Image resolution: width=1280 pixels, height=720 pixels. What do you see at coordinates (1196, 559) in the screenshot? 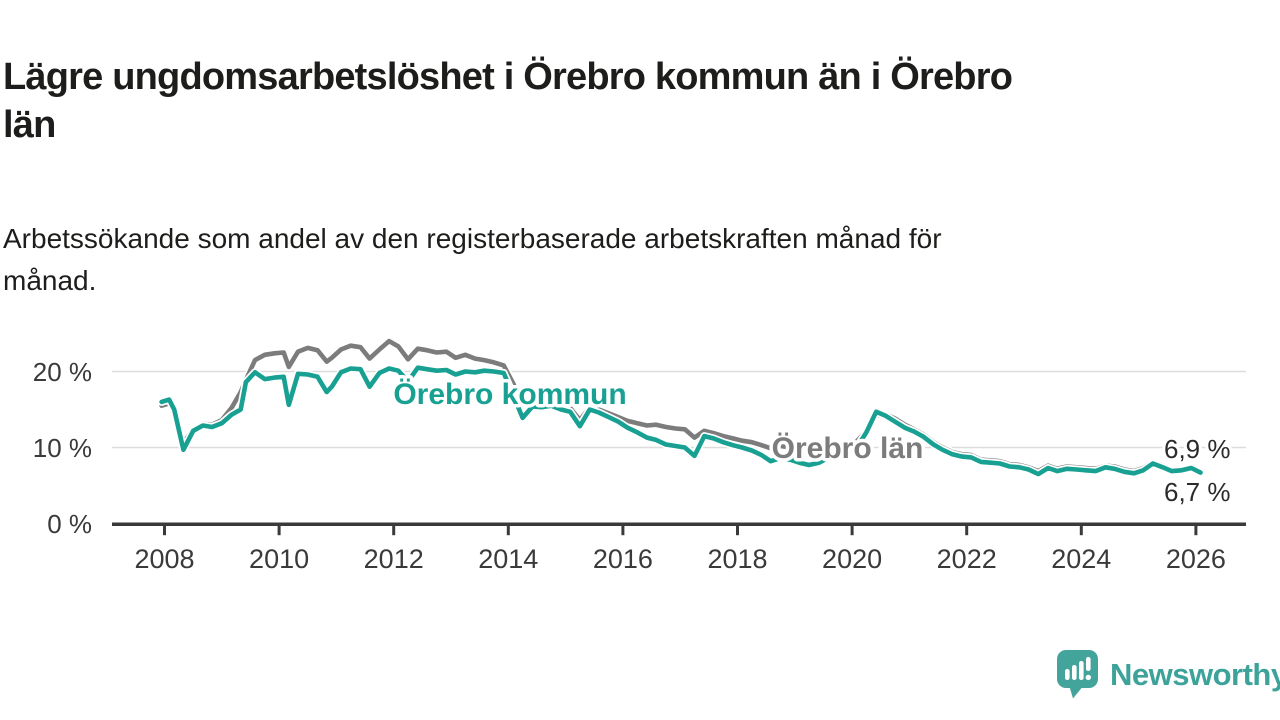
I see `x-tick-label: 2026` at bounding box center [1196, 559].